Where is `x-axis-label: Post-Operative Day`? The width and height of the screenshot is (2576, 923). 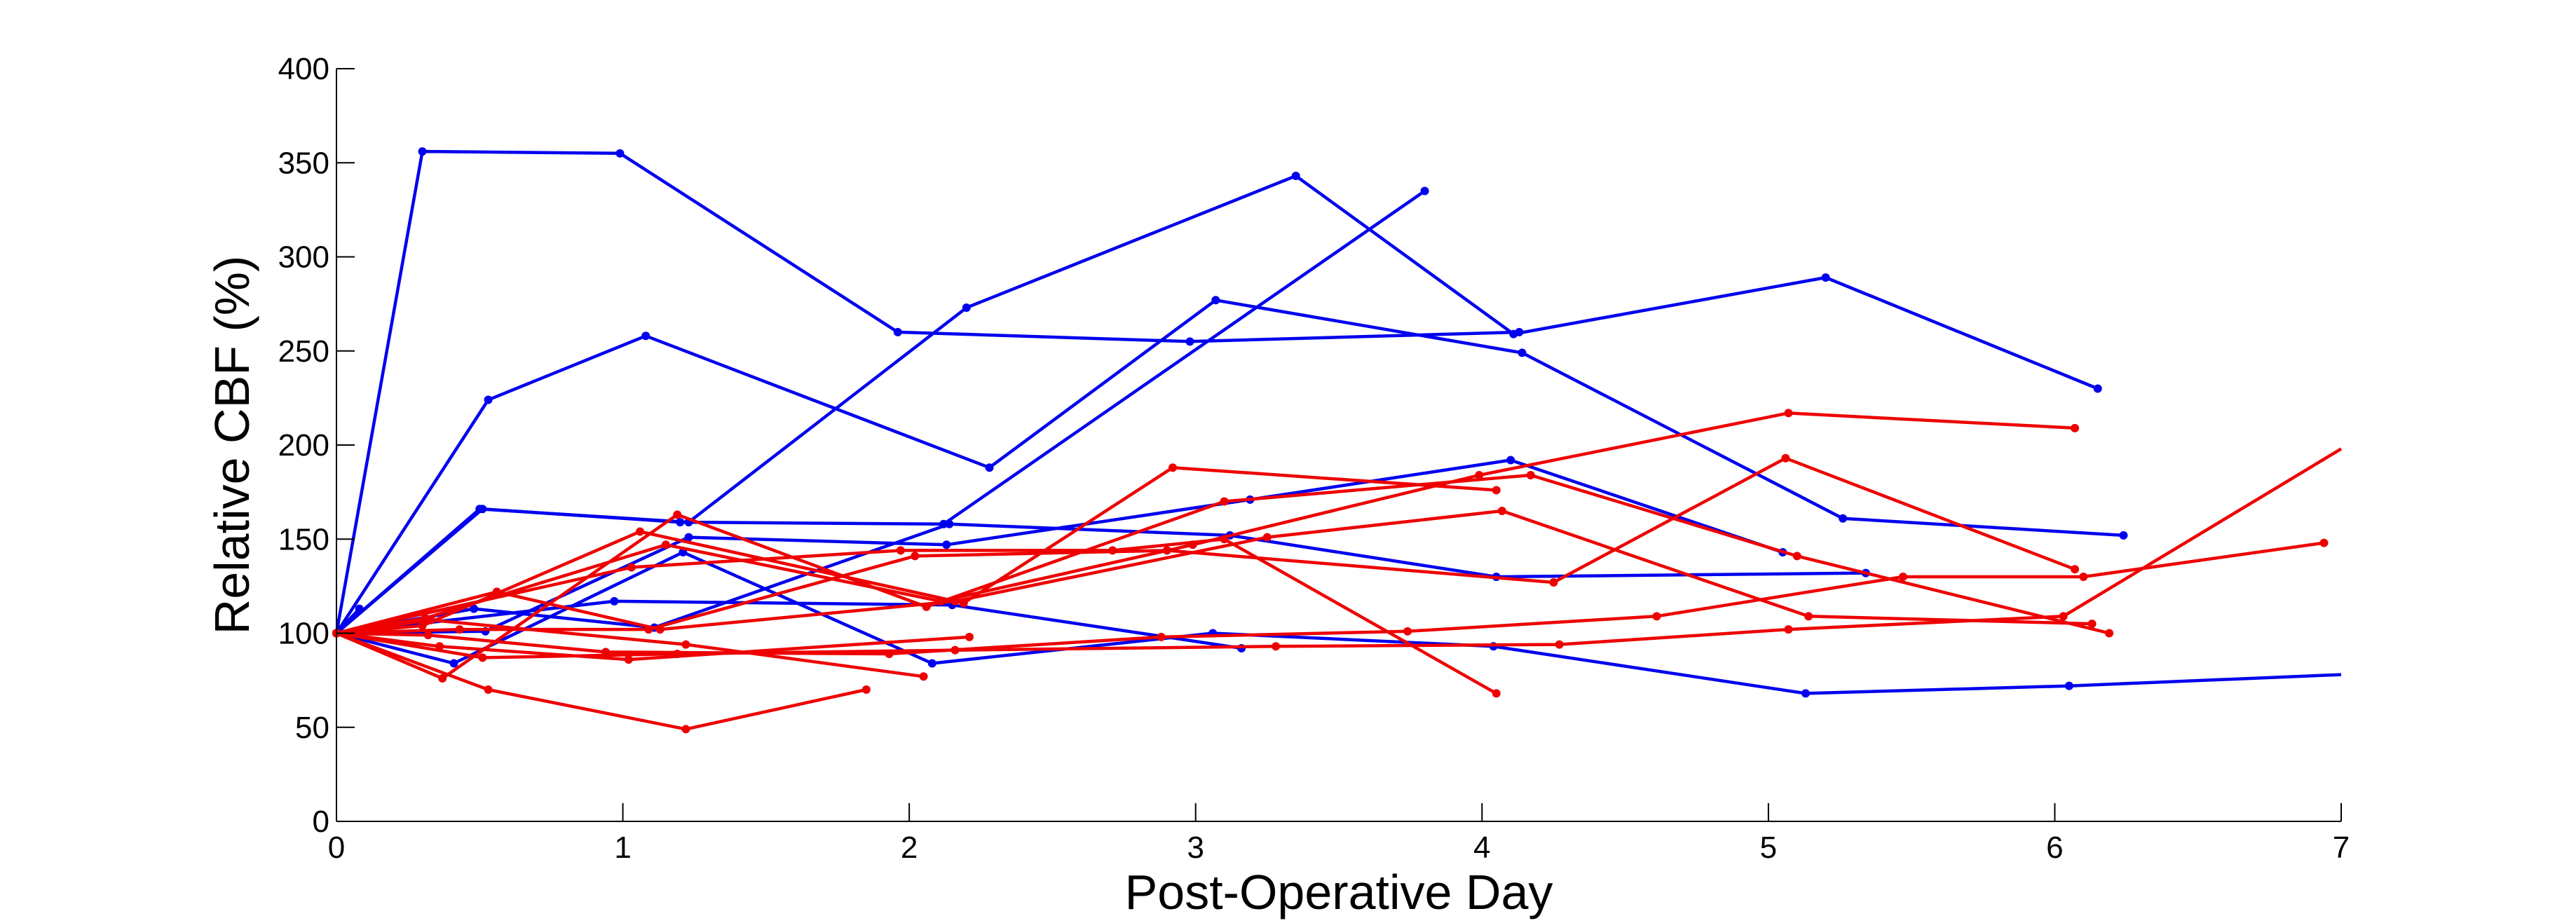
x-axis-label: Post-Operative Day is located at coordinates (1339, 892).